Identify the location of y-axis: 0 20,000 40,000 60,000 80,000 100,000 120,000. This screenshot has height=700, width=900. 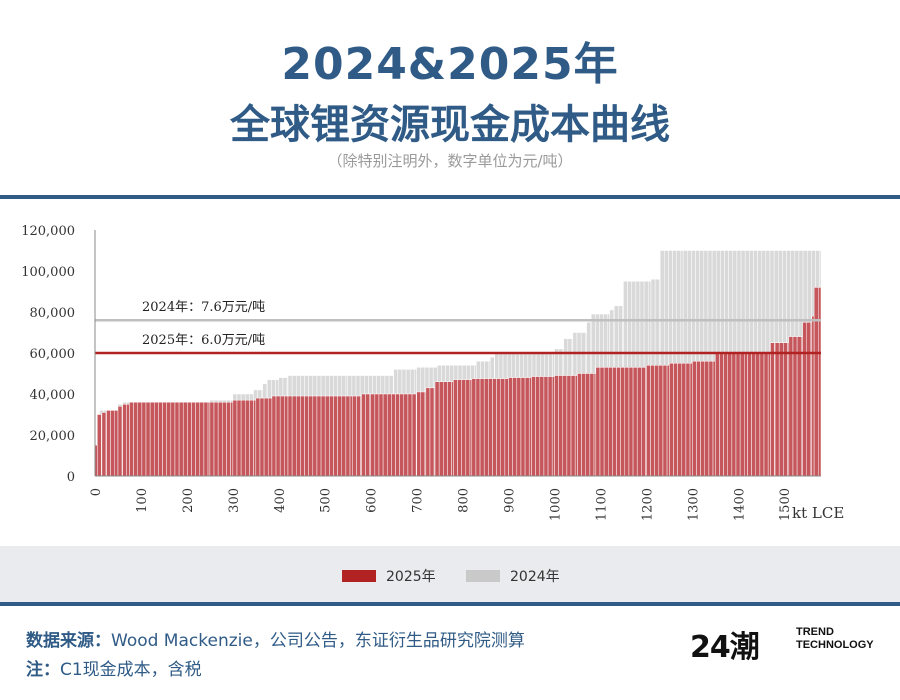
(58, 354).